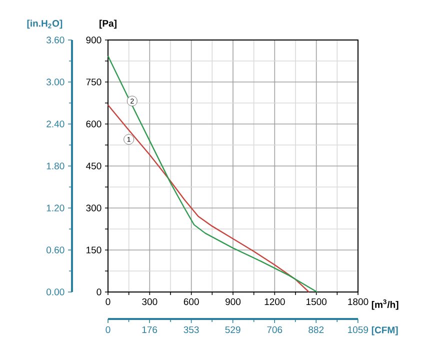 The width and height of the screenshot is (435, 356). What do you see at coordinates (316, 302) in the screenshot?
I see `x-tick-label: 1500` at bounding box center [316, 302].